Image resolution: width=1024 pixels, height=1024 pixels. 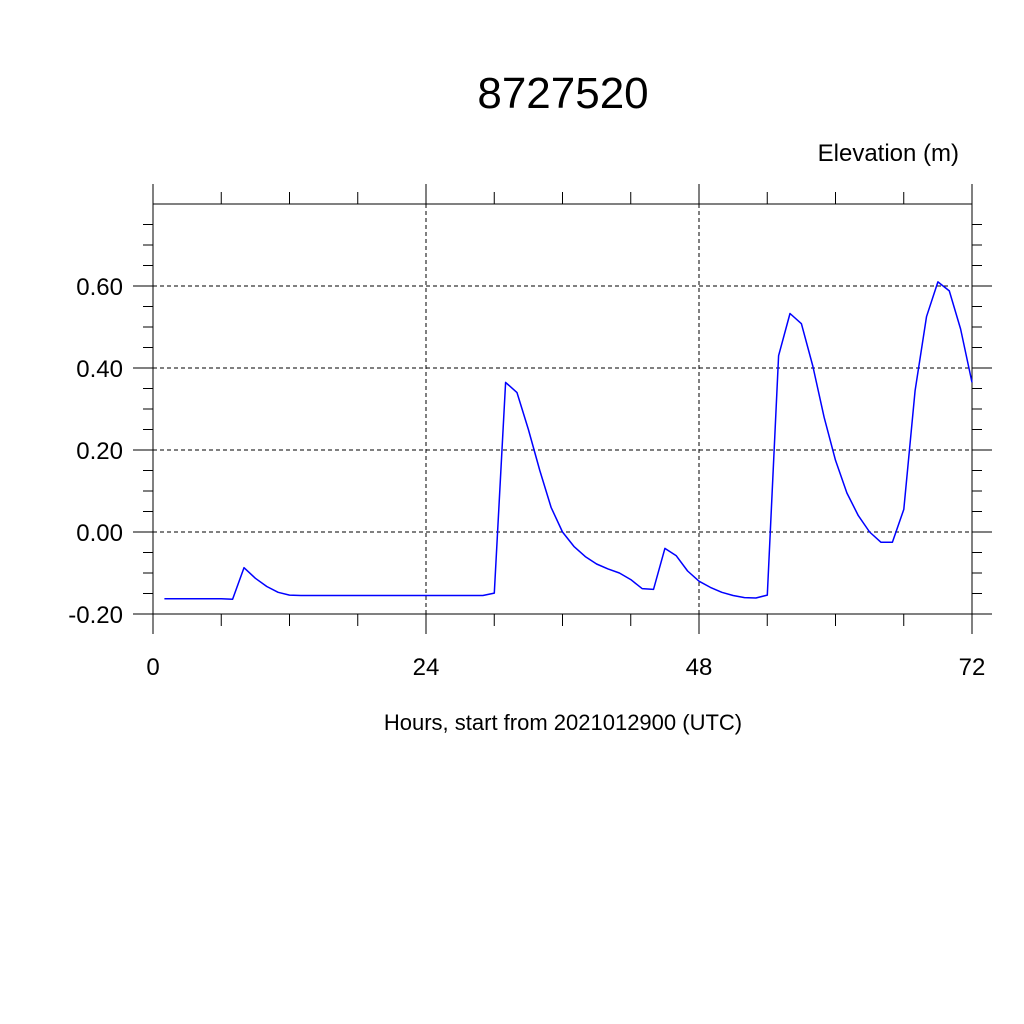 I want to click on y-tick-label: 0.00, so click(x=99, y=533).